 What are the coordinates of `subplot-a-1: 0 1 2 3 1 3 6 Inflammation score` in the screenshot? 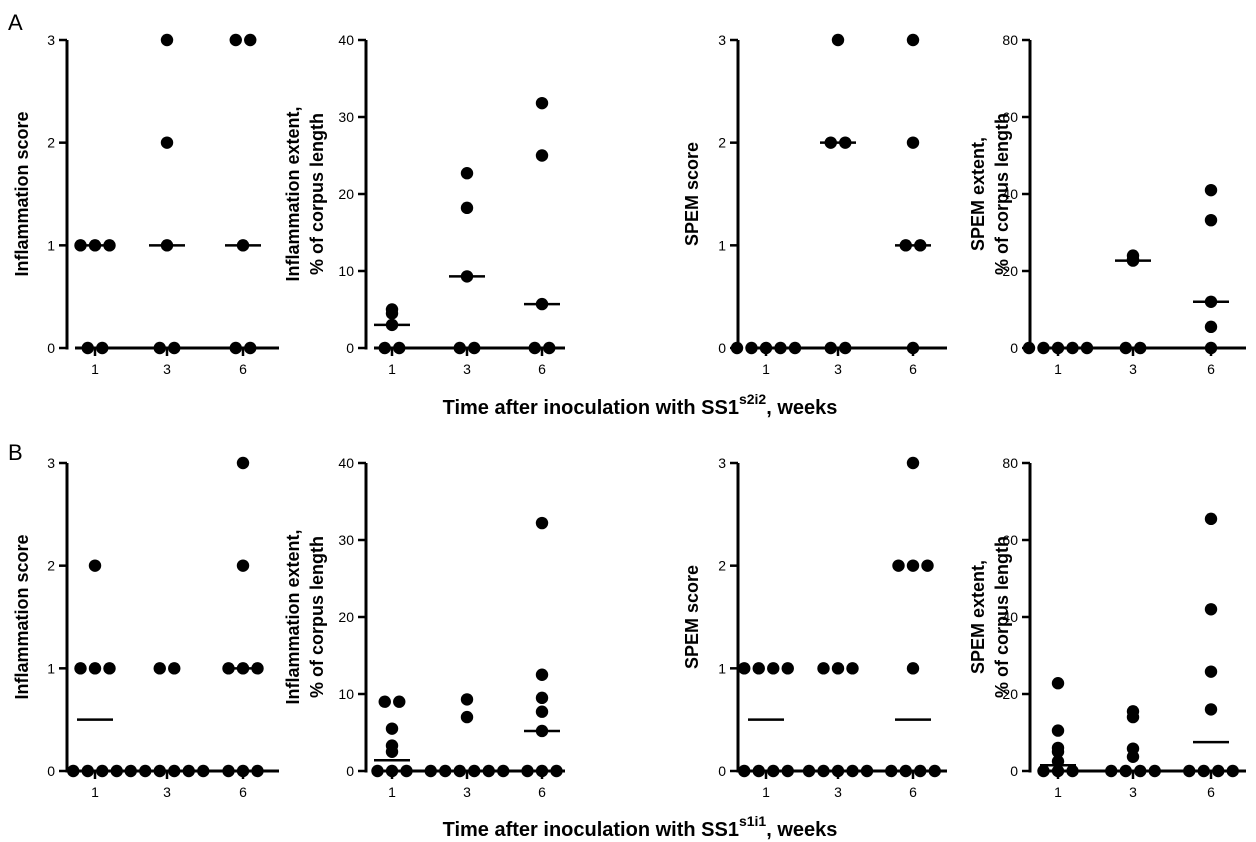 It's located at (145, 204).